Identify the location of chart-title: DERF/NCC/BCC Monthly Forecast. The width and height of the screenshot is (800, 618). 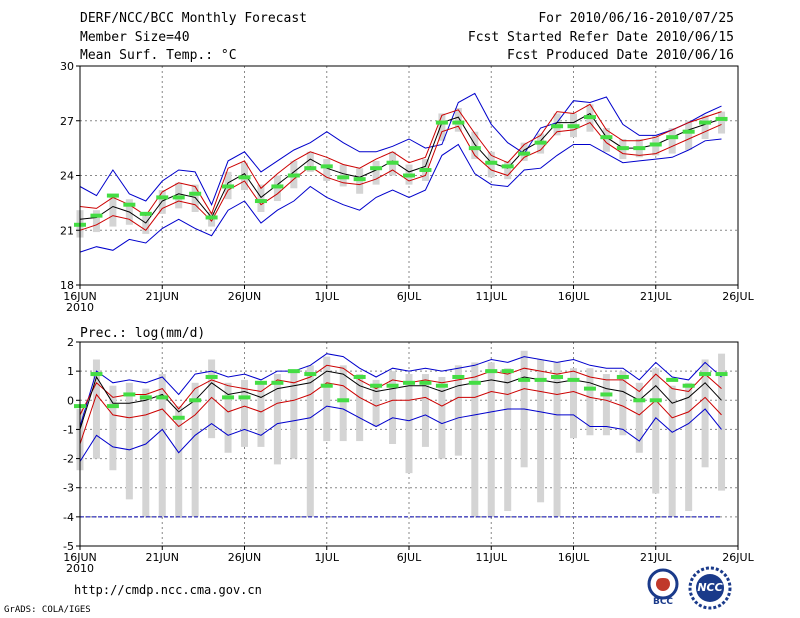
(193, 18).